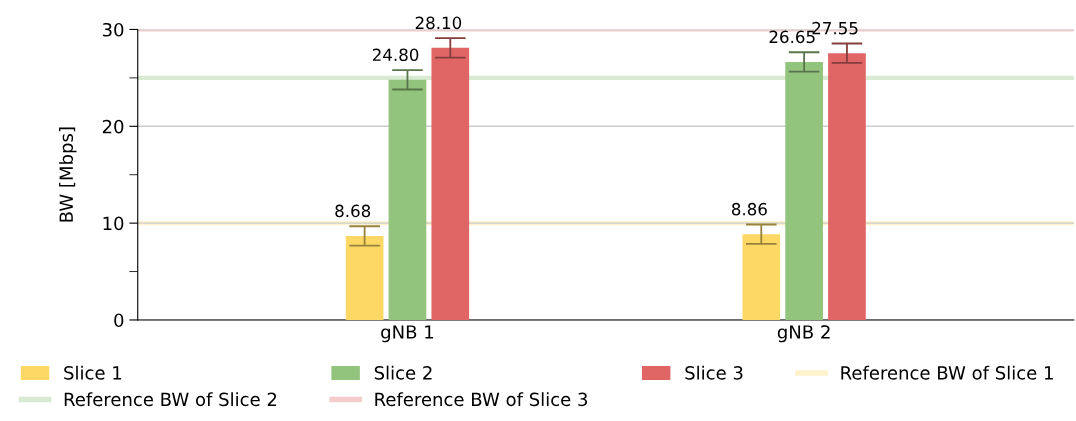 The height and width of the screenshot is (421, 1076). What do you see at coordinates (403, 372) in the screenshot?
I see `legend-label: Slice 2` at bounding box center [403, 372].